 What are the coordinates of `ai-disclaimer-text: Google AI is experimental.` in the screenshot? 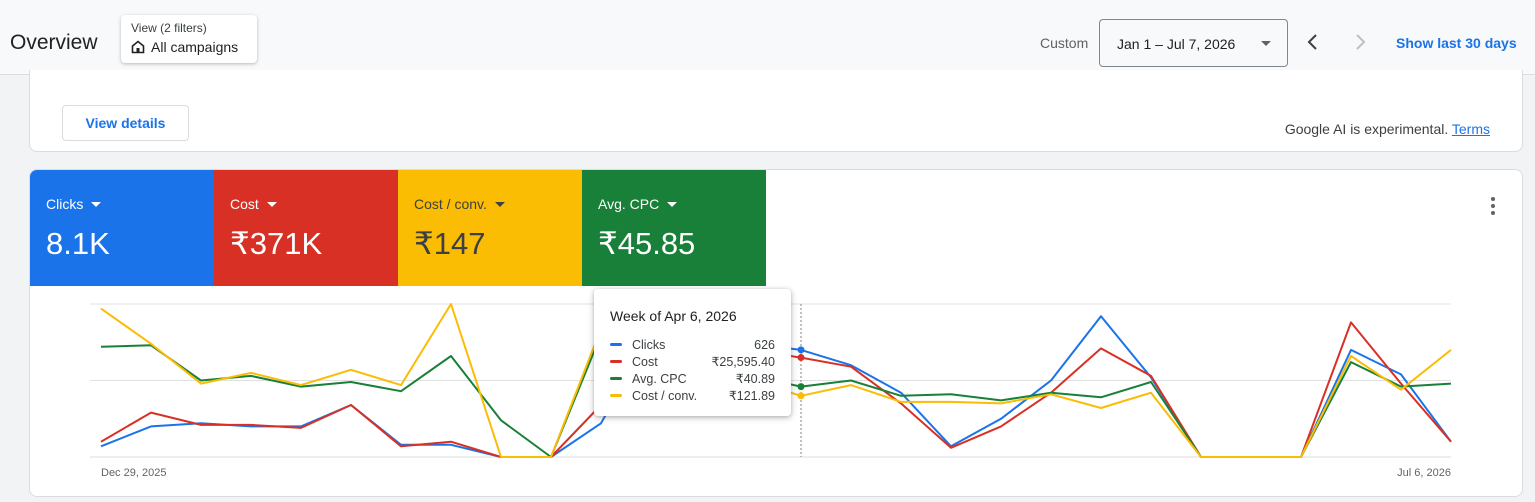 It's located at (1366, 129).